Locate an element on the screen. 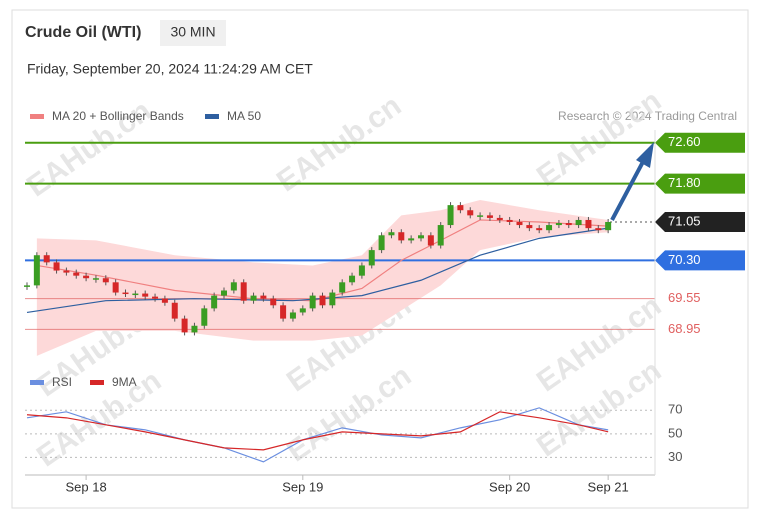 The image size is (759, 519). level-label: 70.30 is located at coordinates (684, 259).